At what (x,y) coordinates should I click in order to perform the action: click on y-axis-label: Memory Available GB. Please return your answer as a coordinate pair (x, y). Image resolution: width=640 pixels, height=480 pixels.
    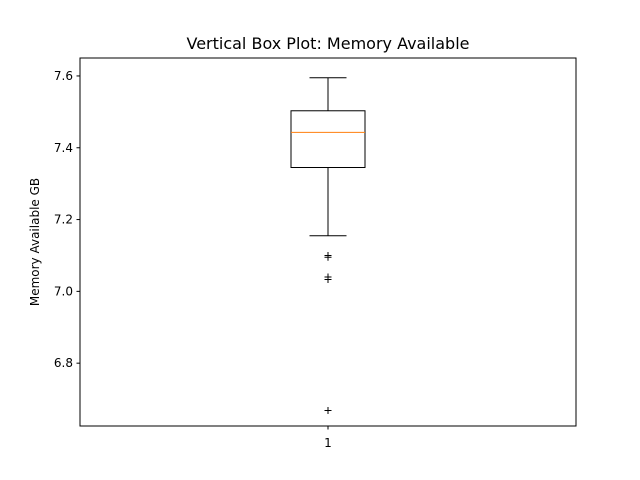
    Looking at the image, I should click on (35, 242).